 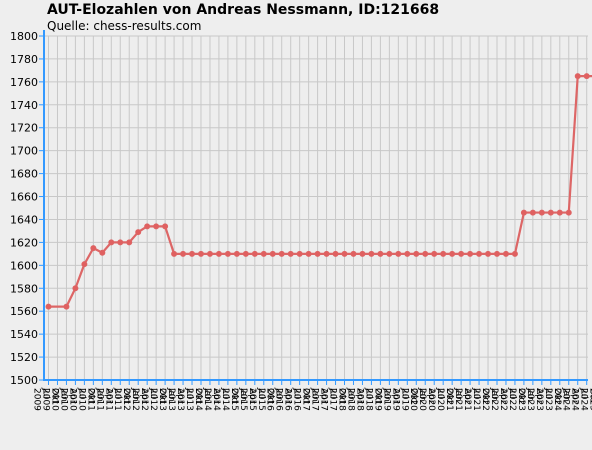 I want to click on x-tick-label: Jul2018, so click(x=363, y=399).